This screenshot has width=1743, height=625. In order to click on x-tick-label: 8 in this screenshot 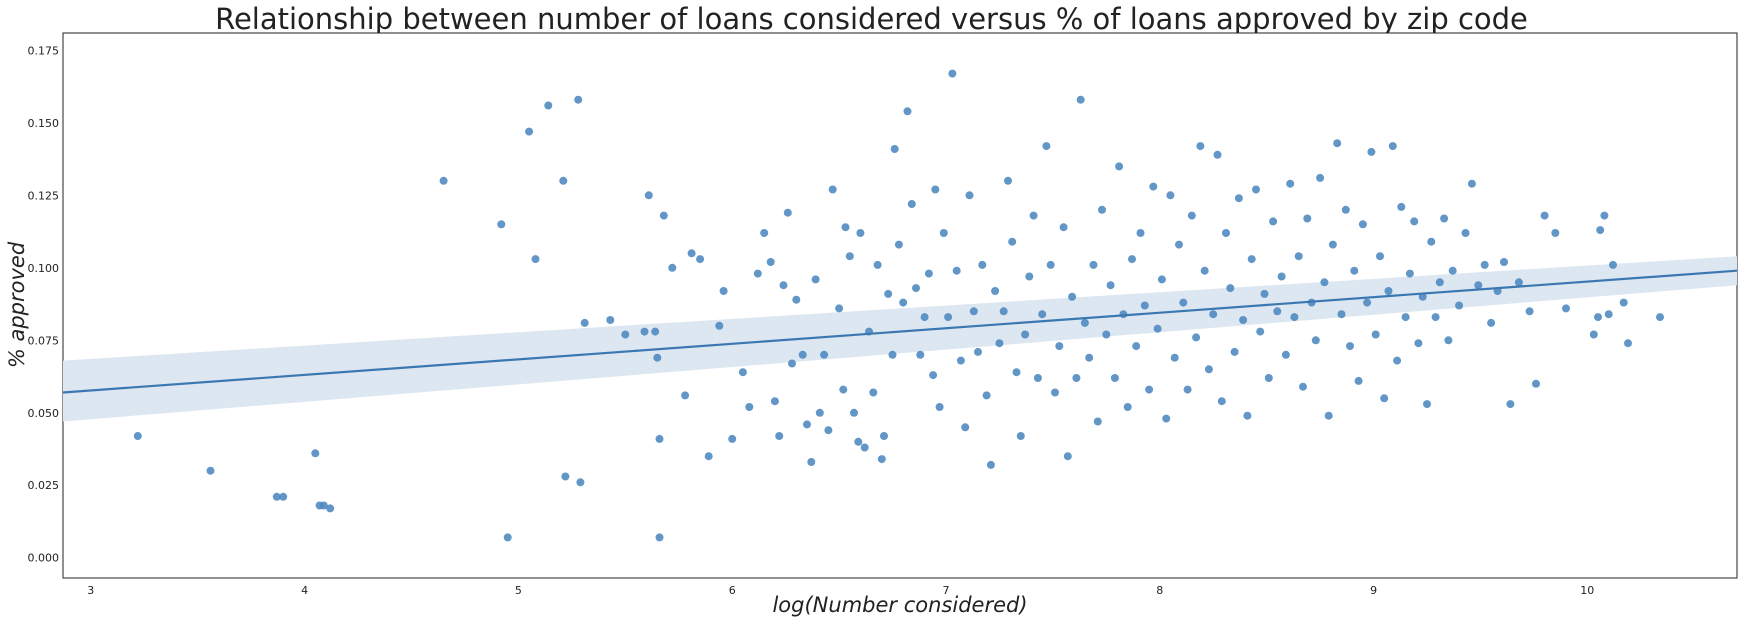, I will do `click(1159, 590)`.